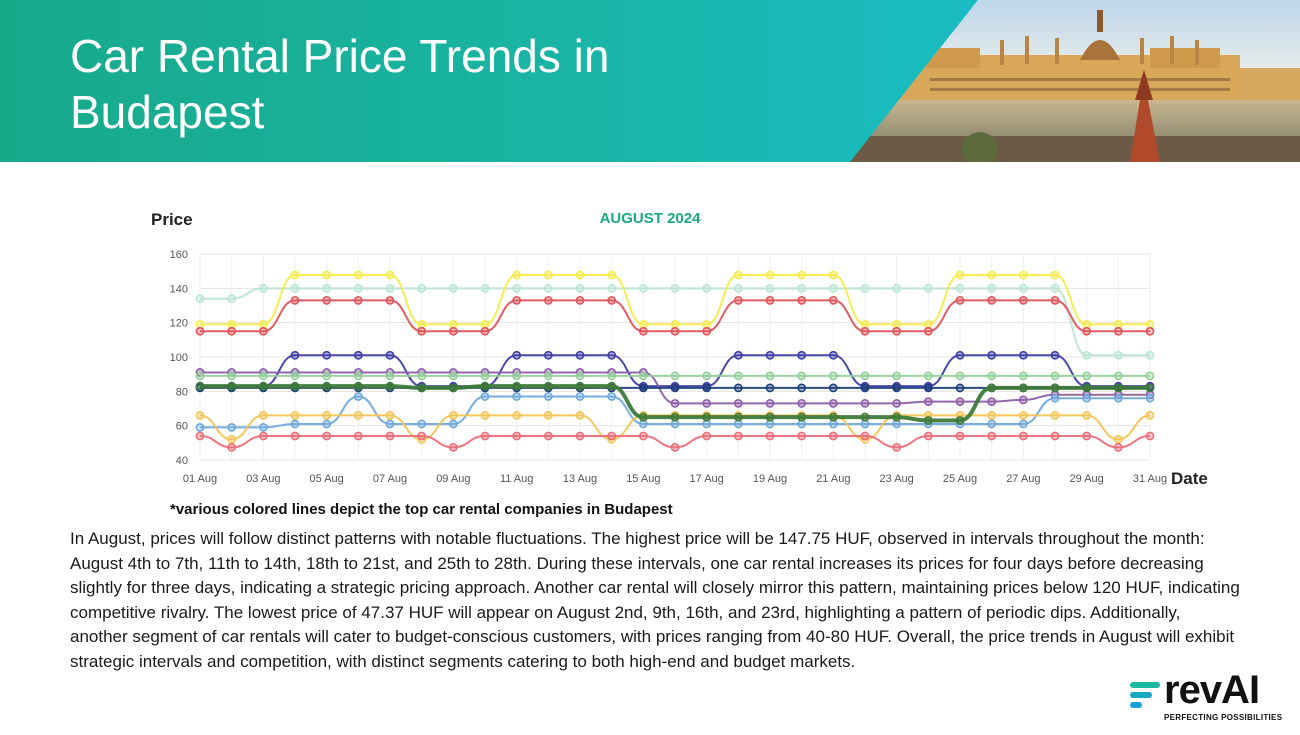 Image resolution: width=1300 pixels, height=735 pixels. I want to click on x-tick-label: 09 Aug, so click(453, 479).